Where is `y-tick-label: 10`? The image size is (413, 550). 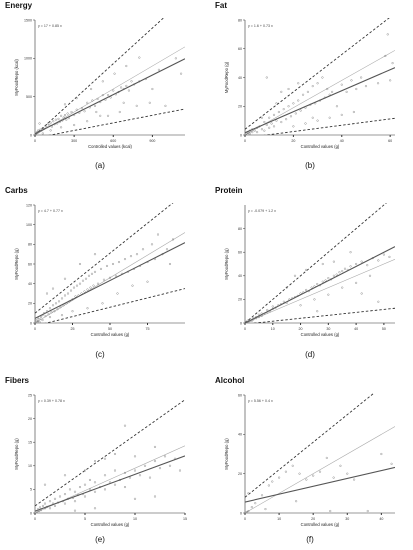 y-tick-label: 10 is located at coordinates (30, 466).